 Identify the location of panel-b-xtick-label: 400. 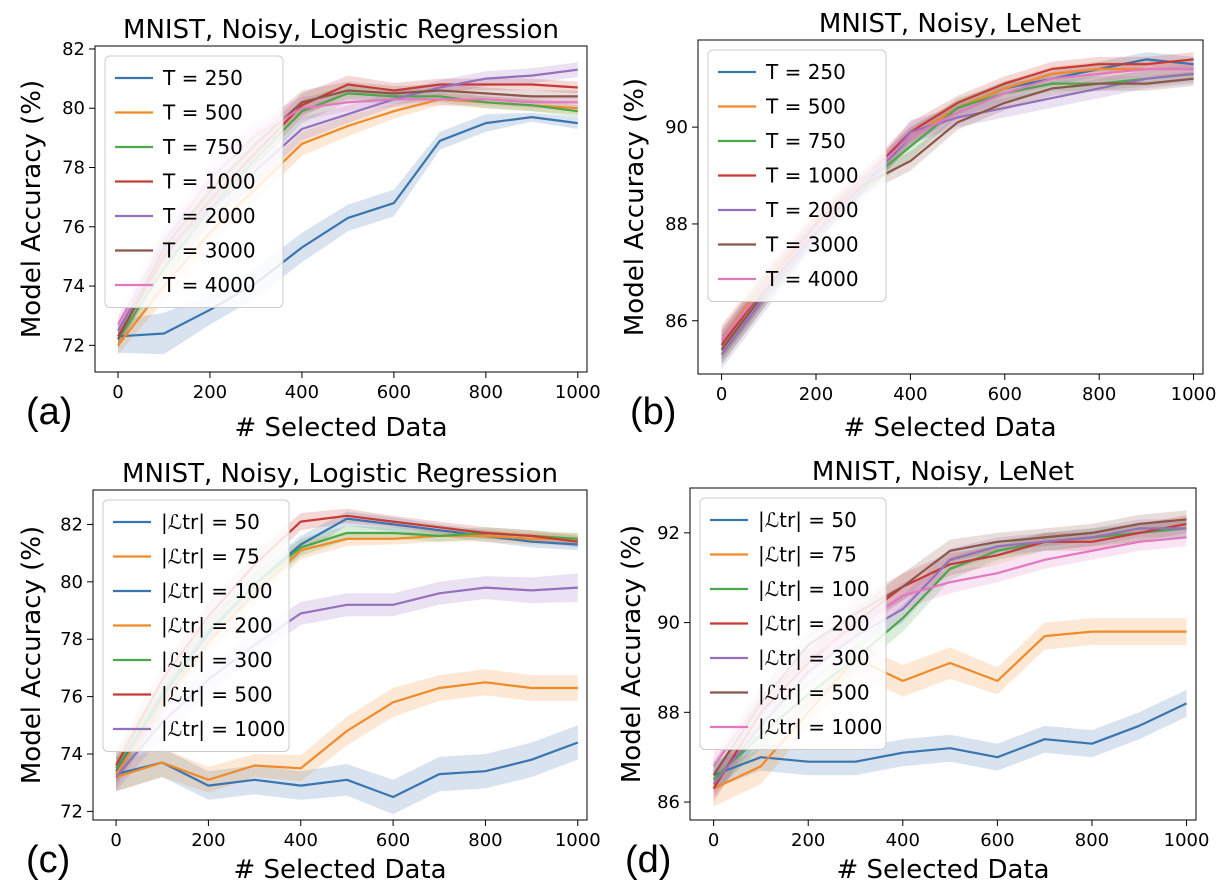
(910, 394).